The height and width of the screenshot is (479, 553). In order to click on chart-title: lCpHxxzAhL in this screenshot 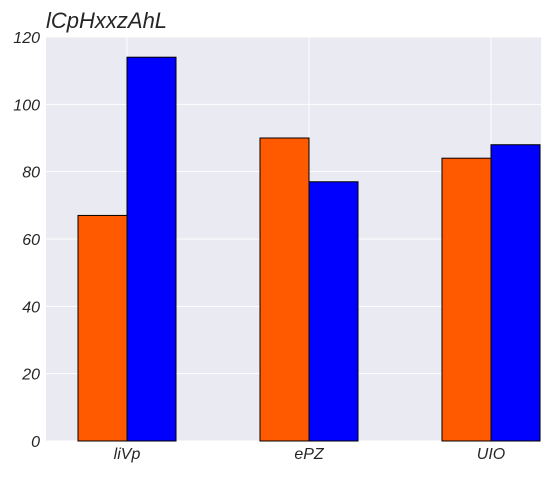, I will do `click(106, 20)`.